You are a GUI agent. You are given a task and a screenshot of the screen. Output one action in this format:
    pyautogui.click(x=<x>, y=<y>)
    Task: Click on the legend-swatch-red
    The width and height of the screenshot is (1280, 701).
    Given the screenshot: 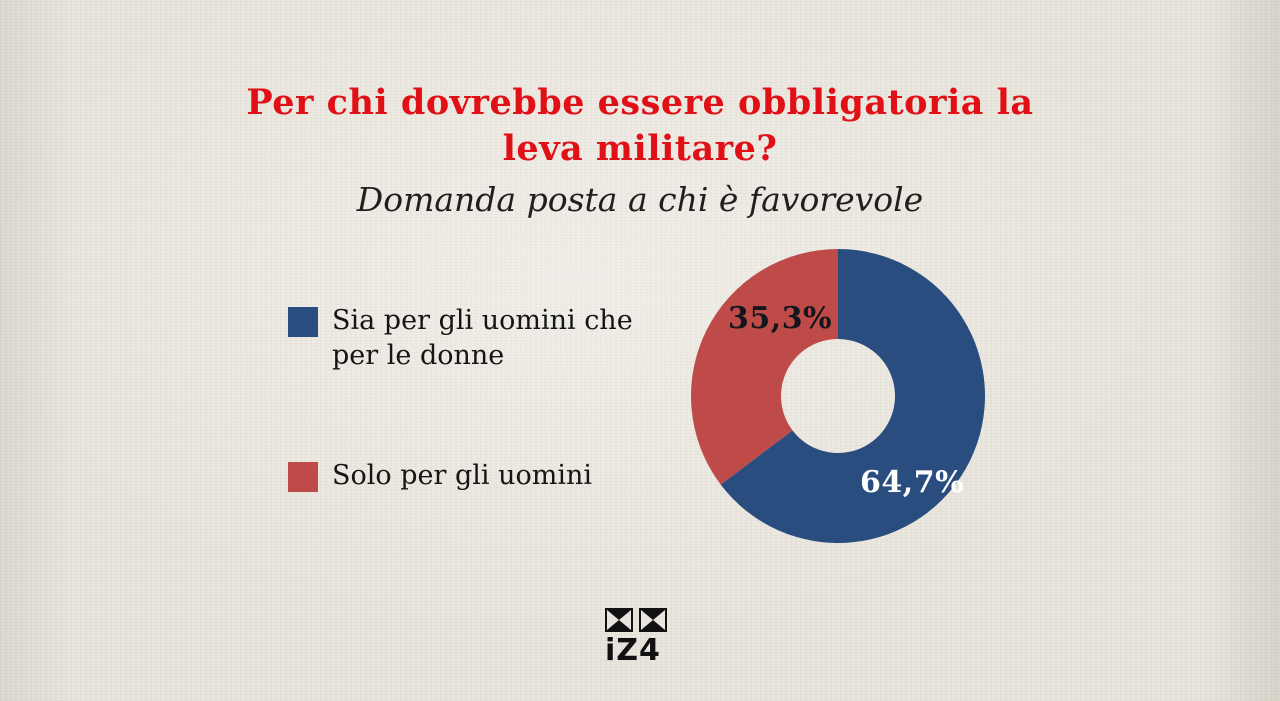 What is the action you would take?
    pyautogui.click(x=303, y=477)
    